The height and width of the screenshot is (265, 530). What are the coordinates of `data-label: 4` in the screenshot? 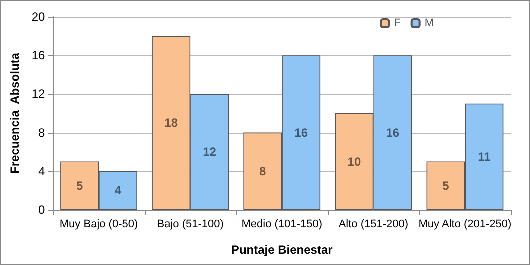 It's located at (118, 191).